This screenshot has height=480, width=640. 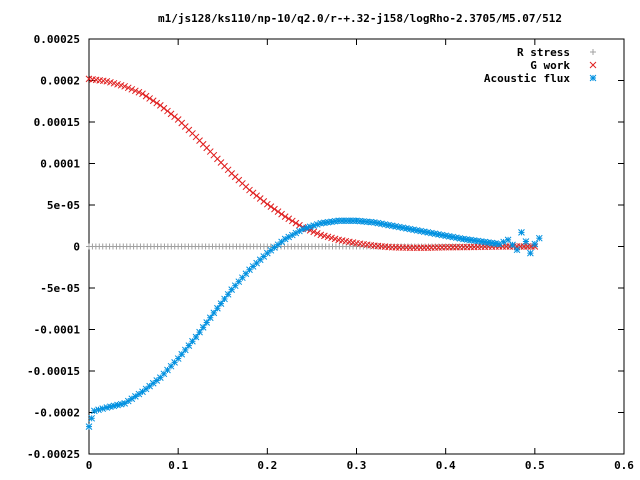 I want to click on y-tick-label: -0.00025, so click(x=53, y=454).